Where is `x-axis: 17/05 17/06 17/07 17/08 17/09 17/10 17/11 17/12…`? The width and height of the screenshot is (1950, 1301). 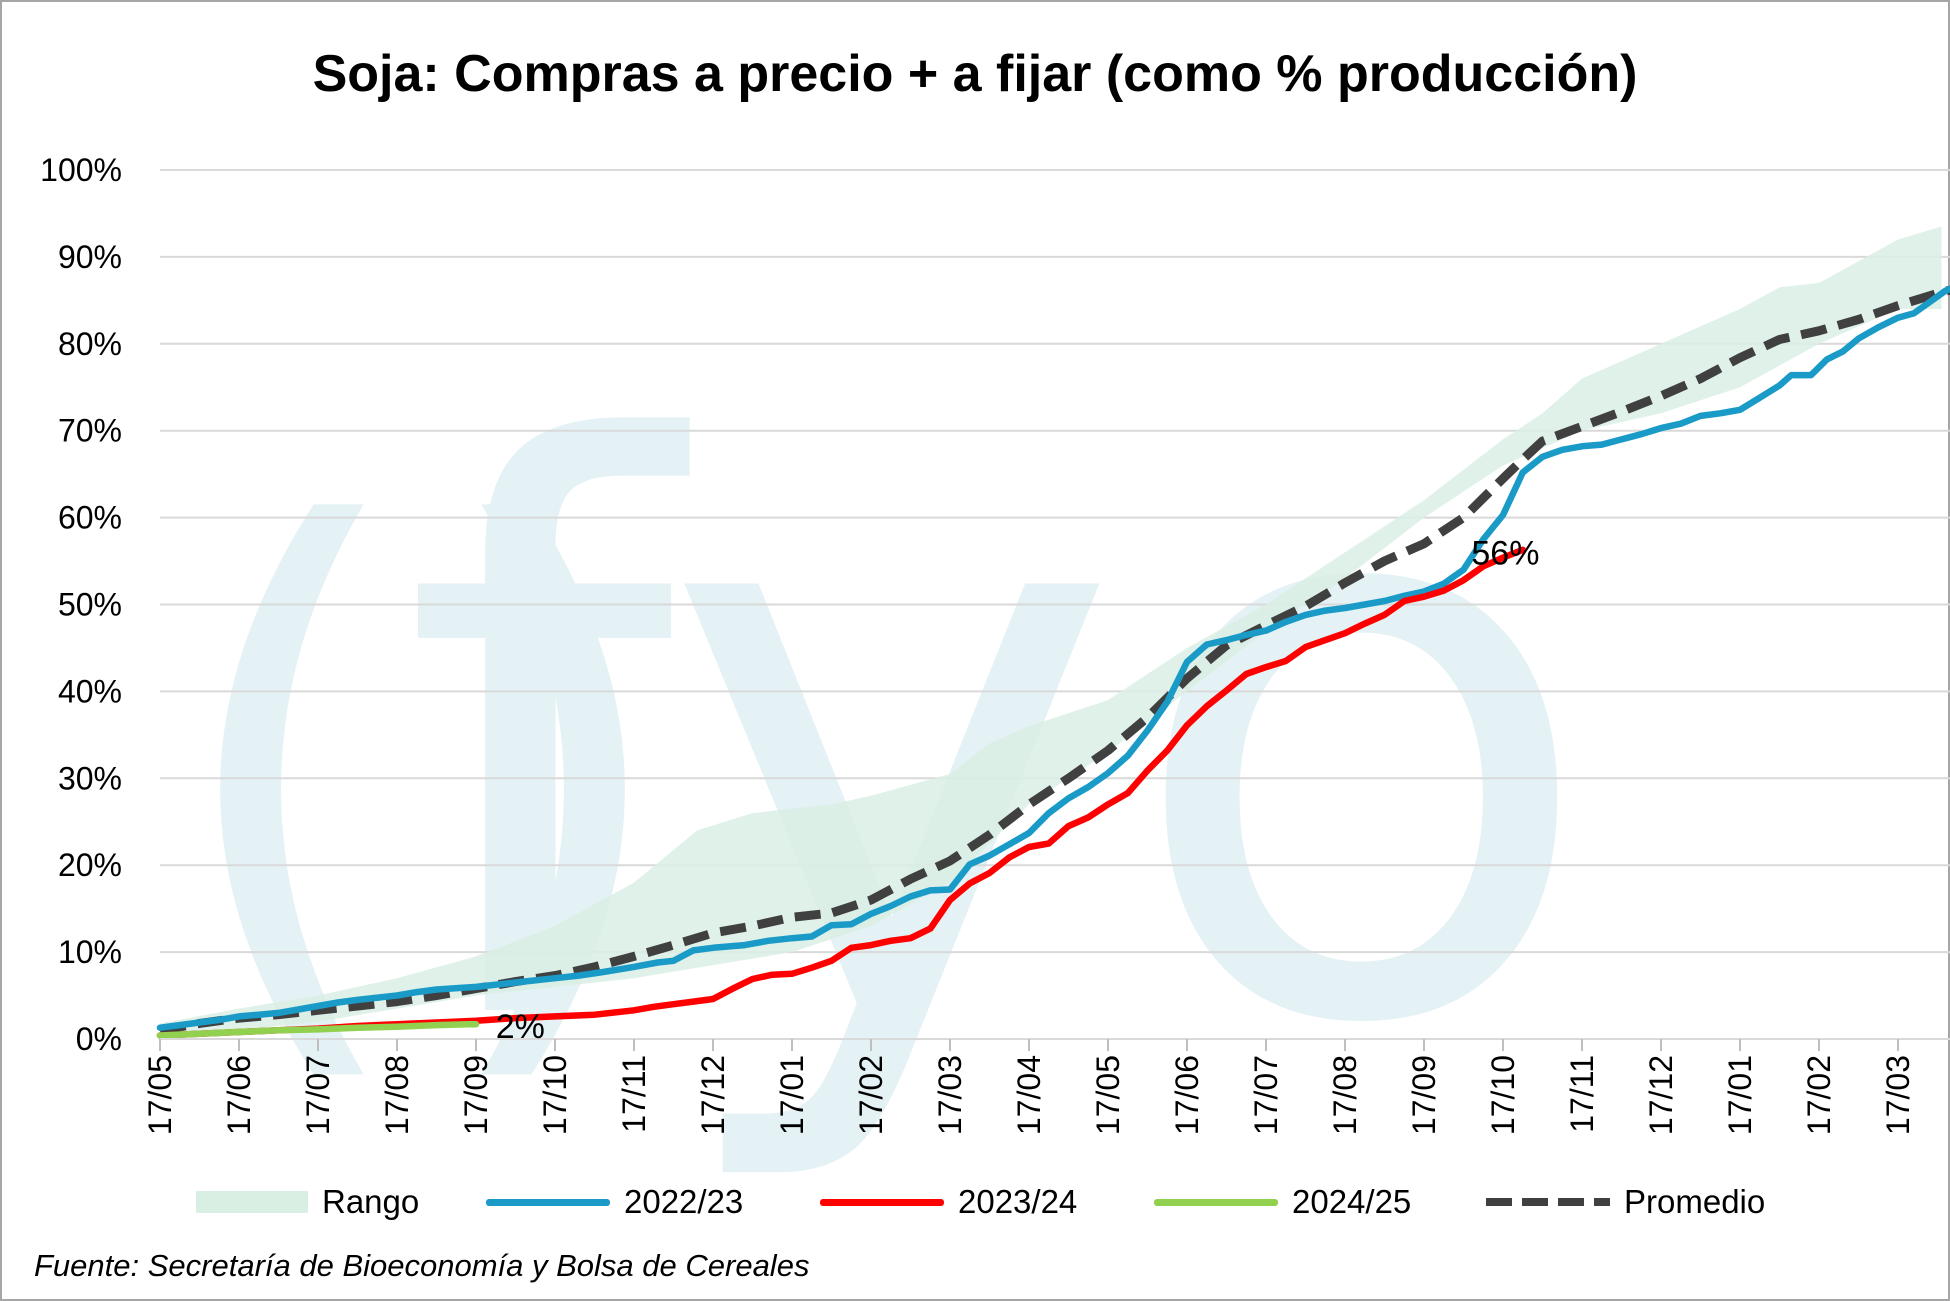
x-axis: 17/05 17/06 17/07 17/08 17/09 17/10 17/11 17/12… is located at coordinates (1046, 1086).